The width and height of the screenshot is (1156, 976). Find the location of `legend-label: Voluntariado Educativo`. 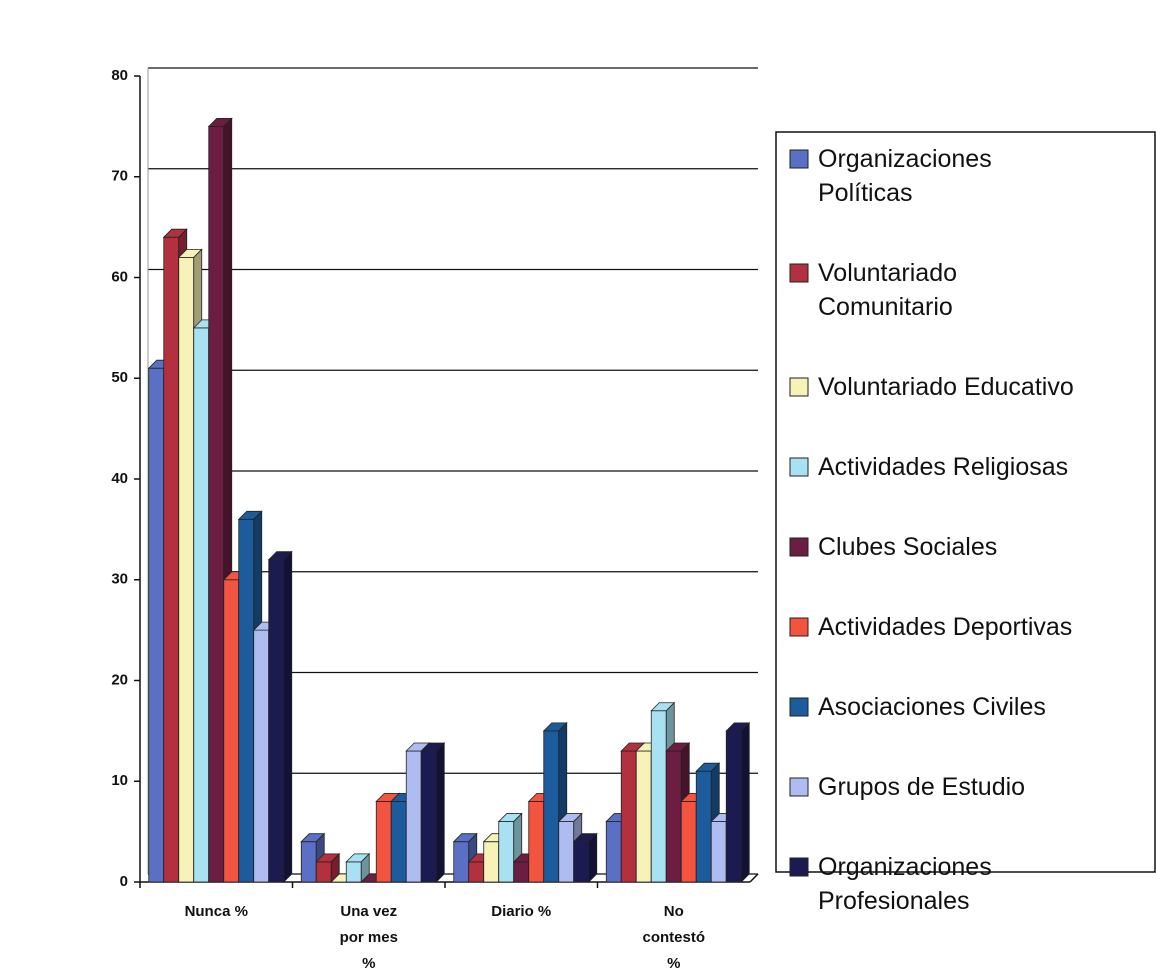

legend-label: Voluntariado Educativo is located at coordinates (946, 387).